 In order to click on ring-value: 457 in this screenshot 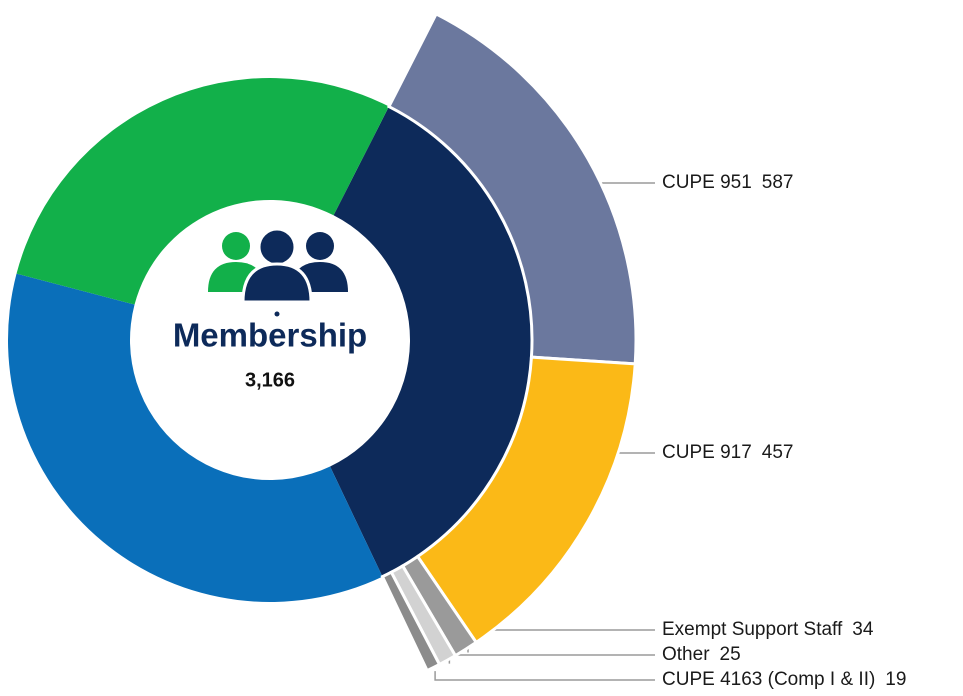, I will do `click(778, 452)`.